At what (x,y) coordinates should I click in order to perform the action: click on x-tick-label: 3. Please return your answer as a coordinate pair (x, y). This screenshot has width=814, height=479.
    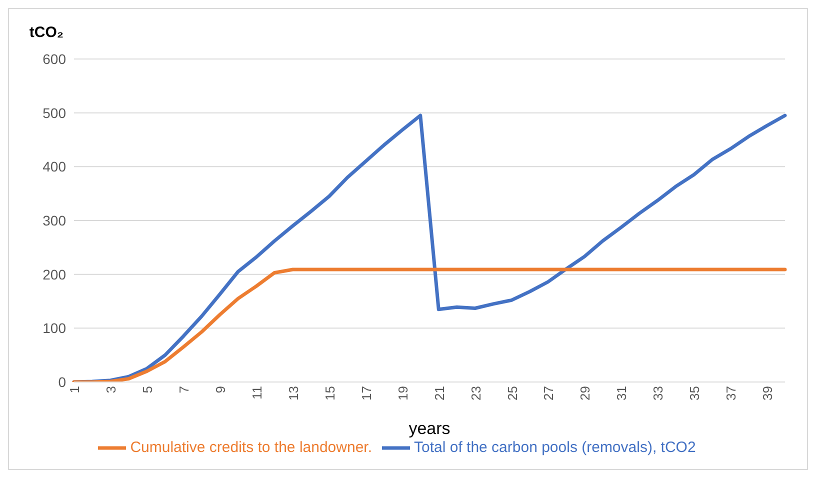
    Looking at the image, I should click on (111, 390).